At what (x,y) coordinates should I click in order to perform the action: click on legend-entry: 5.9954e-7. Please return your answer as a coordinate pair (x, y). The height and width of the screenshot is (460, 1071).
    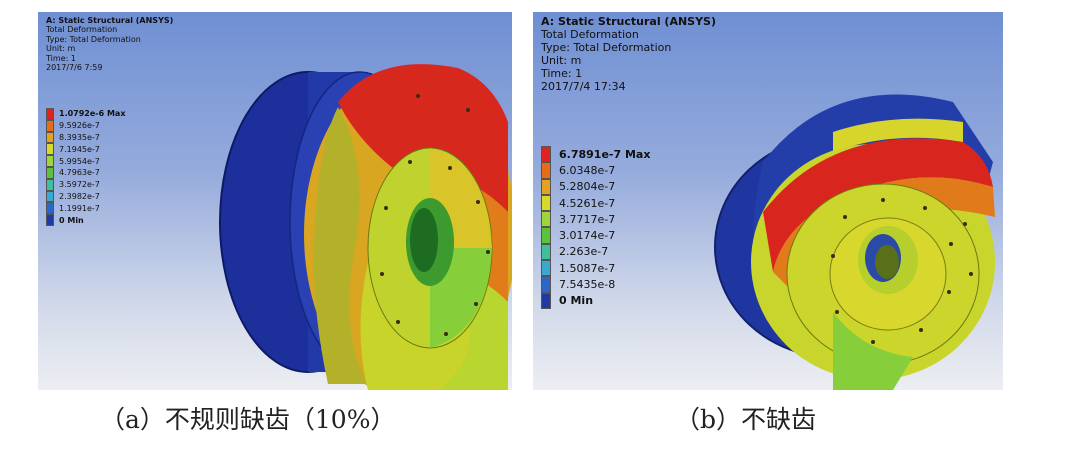
    Looking at the image, I should click on (86, 161).